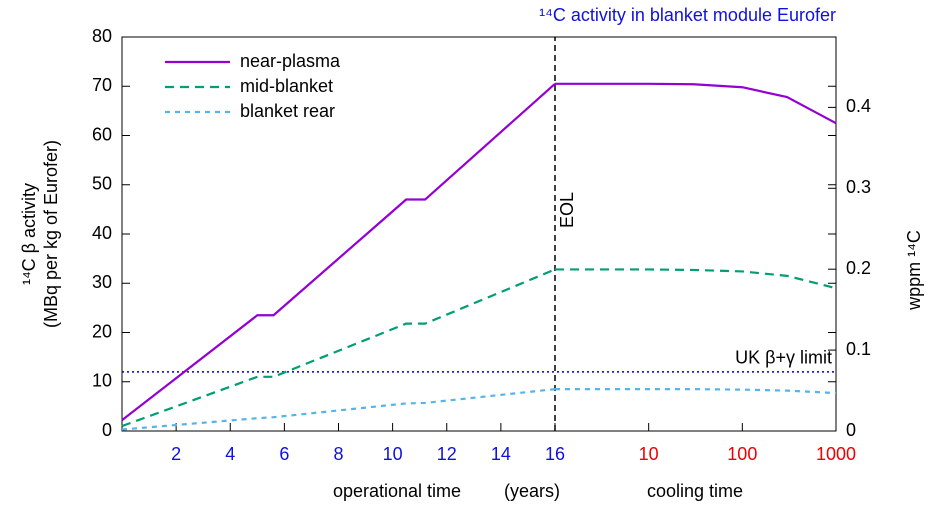 The height and width of the screenshot is (510, 940). Describe the element at coordinates (858, 349) in the screenshot. I see `y2-tick-label: 0.1` at that location.